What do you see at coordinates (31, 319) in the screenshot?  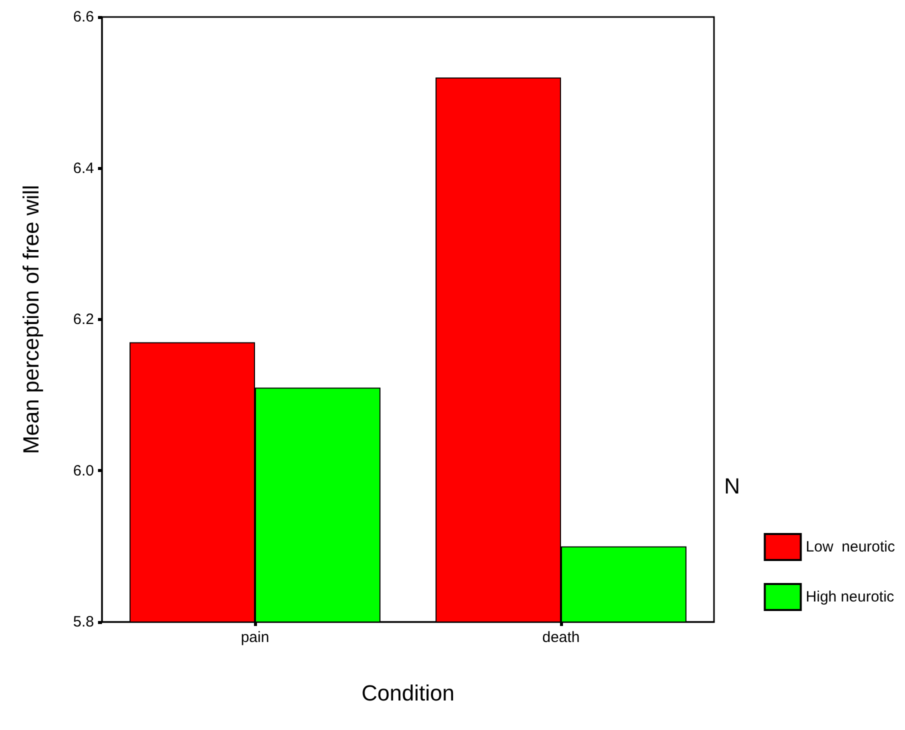 I see `y-axis-title: Mean perception of free will` at bounding box center [31, 319].